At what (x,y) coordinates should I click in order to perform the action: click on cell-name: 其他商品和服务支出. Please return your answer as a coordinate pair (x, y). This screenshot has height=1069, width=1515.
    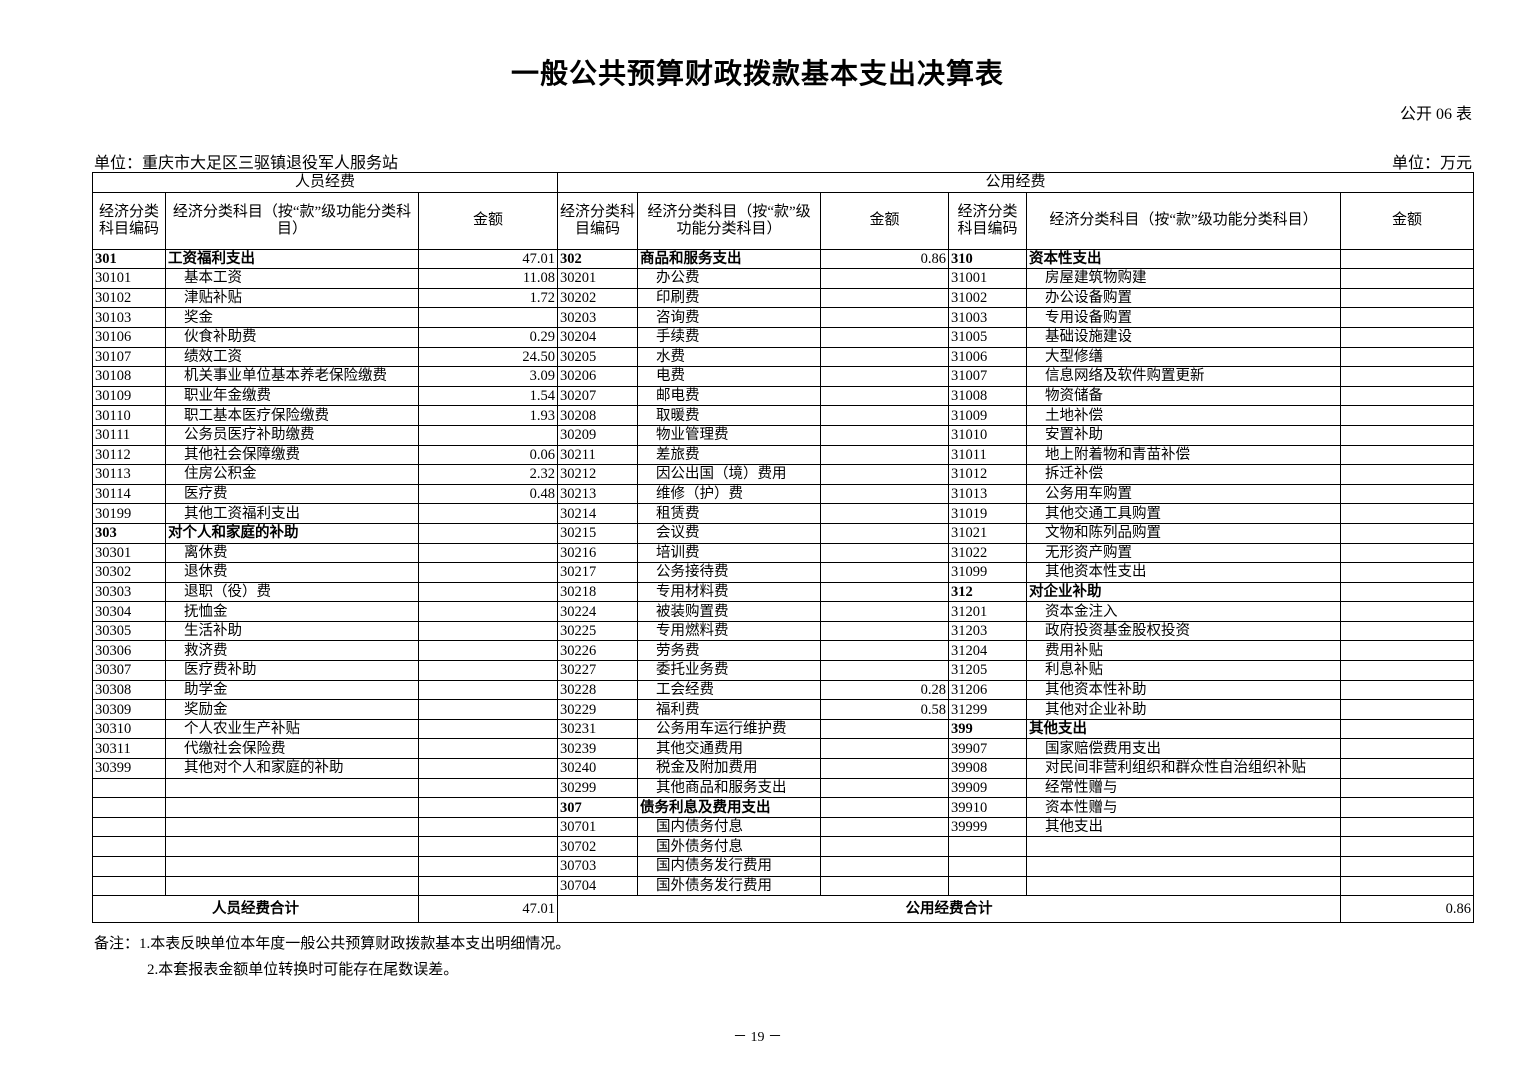
    Looking at the image, I should click on (729, 788).